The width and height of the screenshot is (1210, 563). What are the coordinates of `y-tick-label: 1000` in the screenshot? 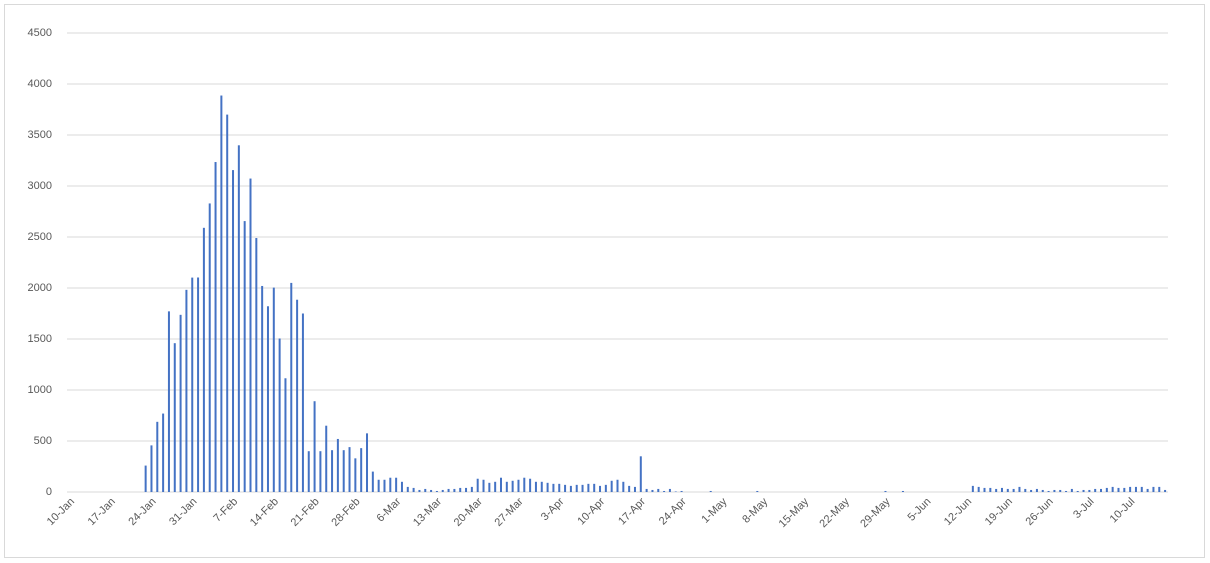 It's located at (40, 390).